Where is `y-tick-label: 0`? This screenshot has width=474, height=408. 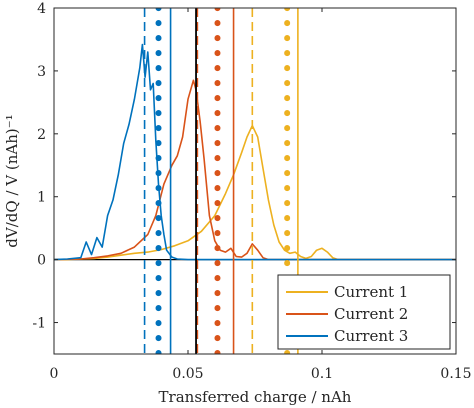 y-tick-label: 0 is located at coordinates (41, 261).